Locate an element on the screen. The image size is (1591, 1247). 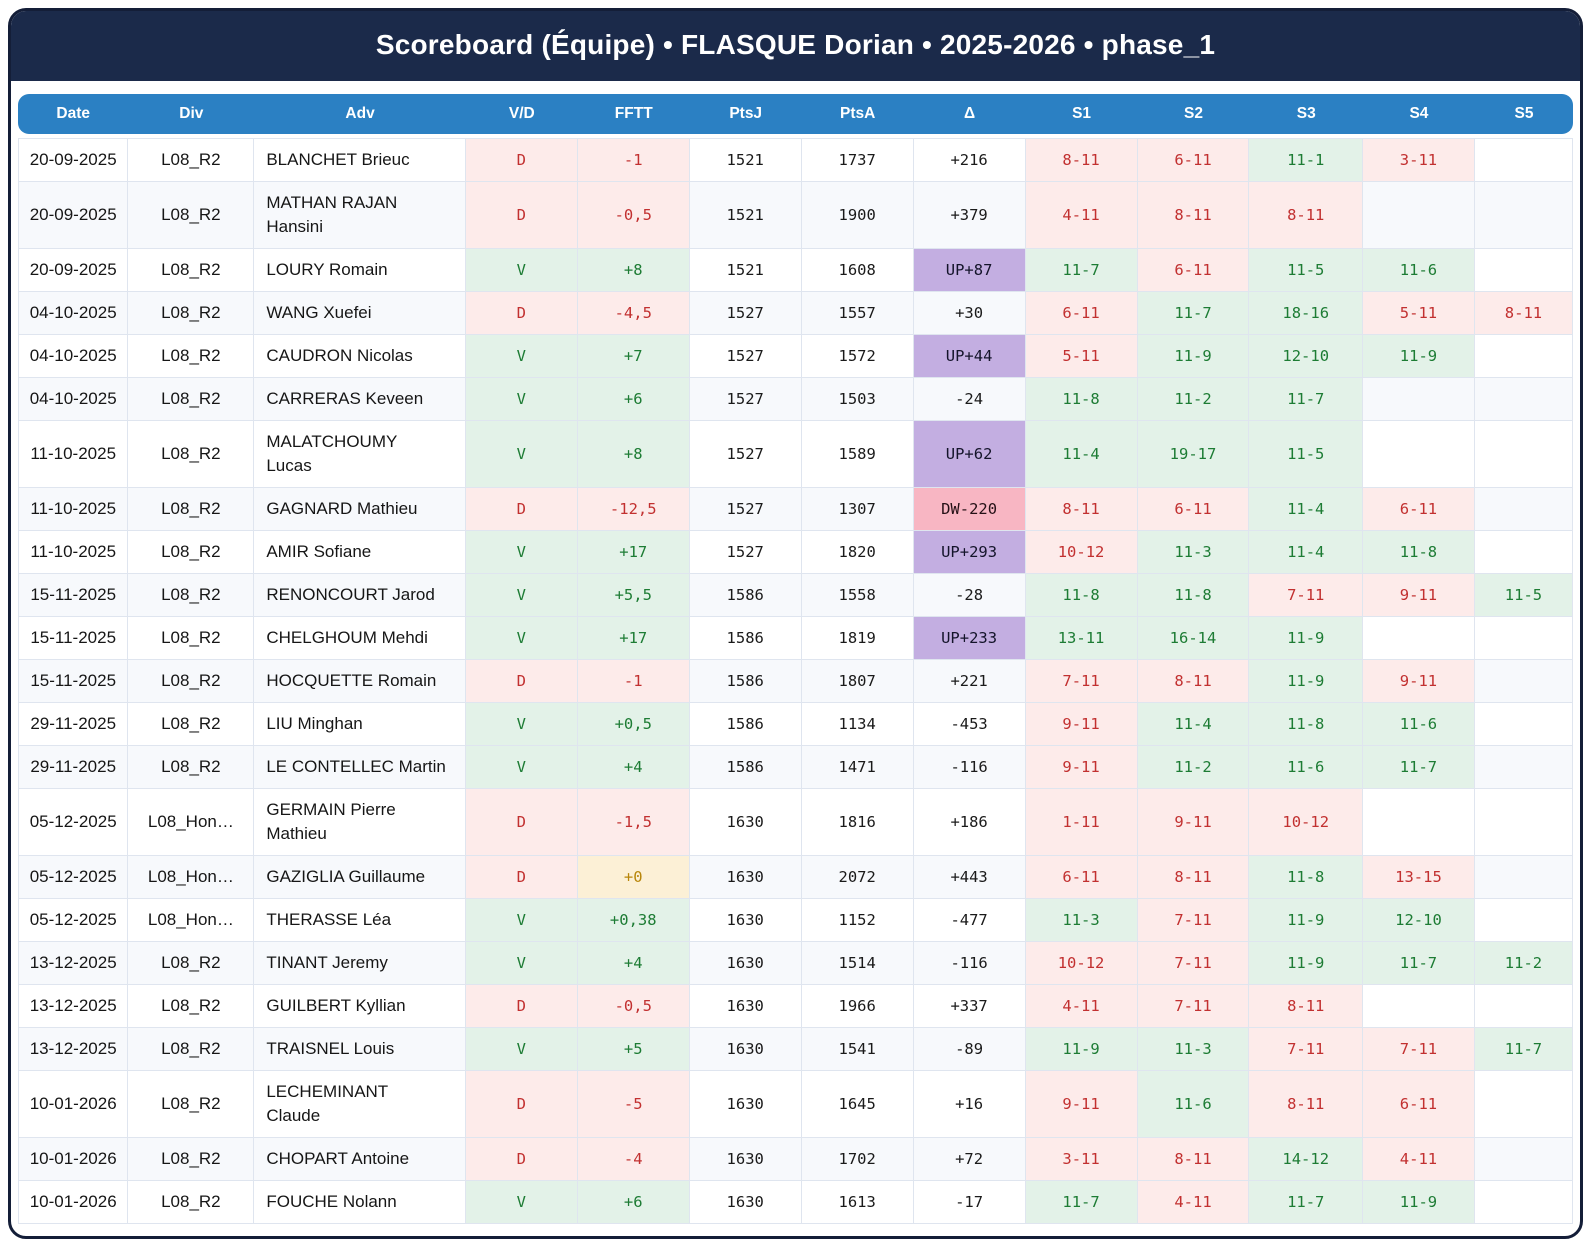
cell-delta: UP+44 is located at coordinates (969, 356).